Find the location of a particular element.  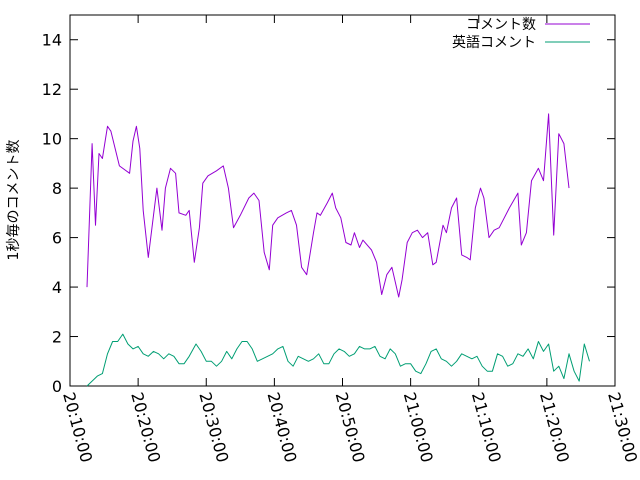

y-tick-label: 10 is located at coordinates (52, 139).